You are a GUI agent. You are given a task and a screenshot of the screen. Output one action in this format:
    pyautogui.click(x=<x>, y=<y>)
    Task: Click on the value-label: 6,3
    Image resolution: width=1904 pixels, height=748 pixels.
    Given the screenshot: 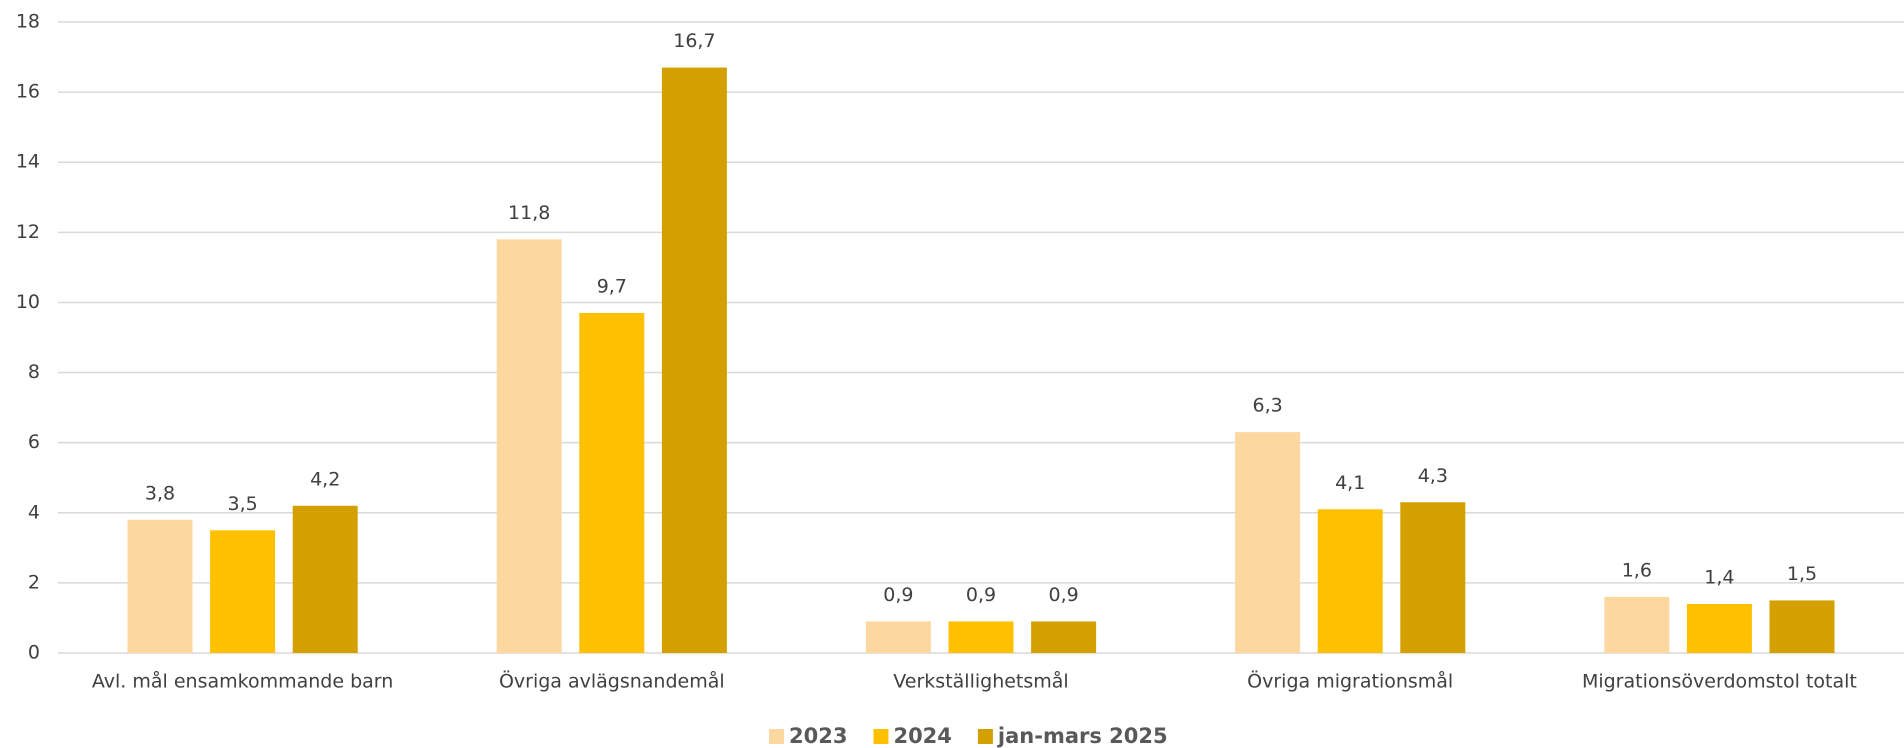 What is the action you would take?
    pyautogui.click(x=1267, y=406)
    